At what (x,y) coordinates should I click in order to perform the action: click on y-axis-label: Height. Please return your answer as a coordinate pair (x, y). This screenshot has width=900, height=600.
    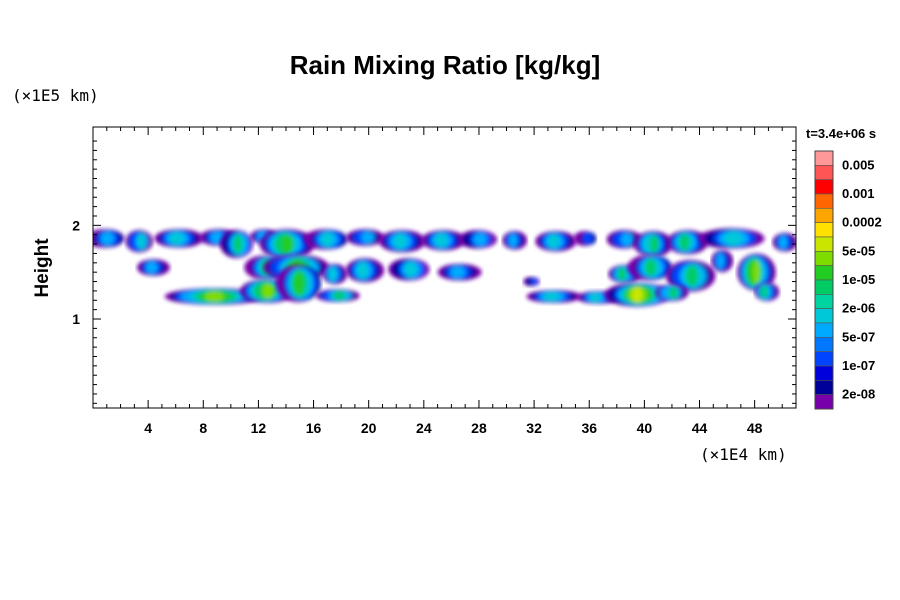
    Looking at the image, I should click on (42, 268).